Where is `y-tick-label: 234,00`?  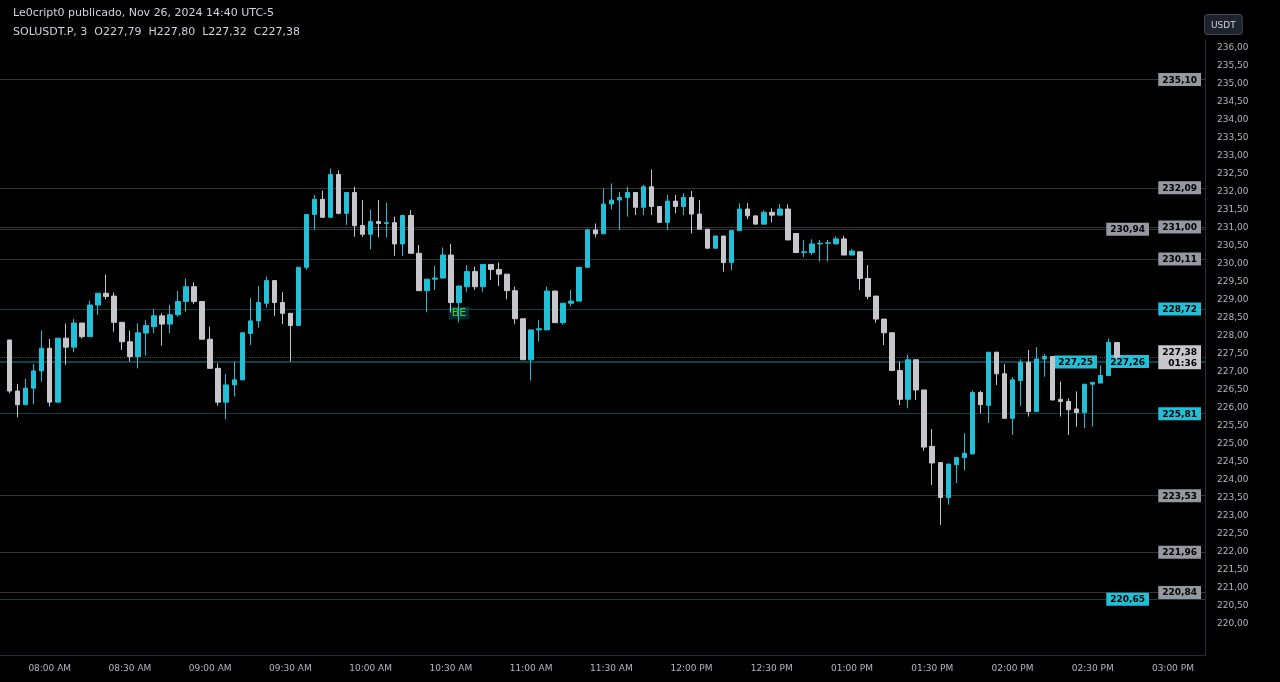 y-tick-label: 234,00 is located at coordinates (1233, 119).